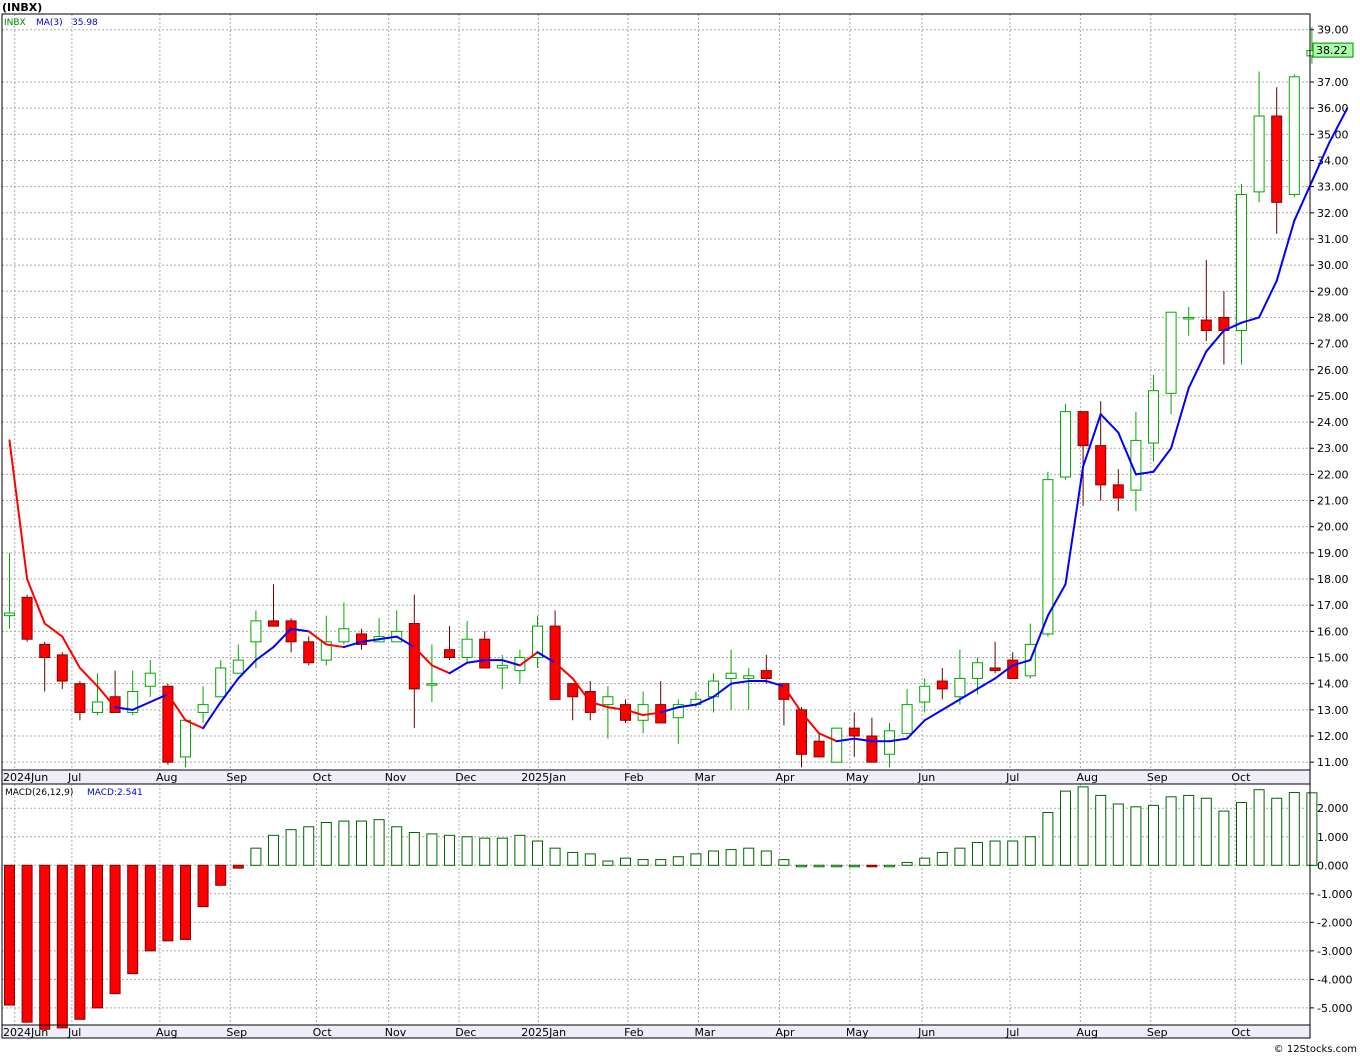  Describe the element at coordinates (1333, 527) in the screenshot. I see `price-y-tick-label: 20.00` at that location.